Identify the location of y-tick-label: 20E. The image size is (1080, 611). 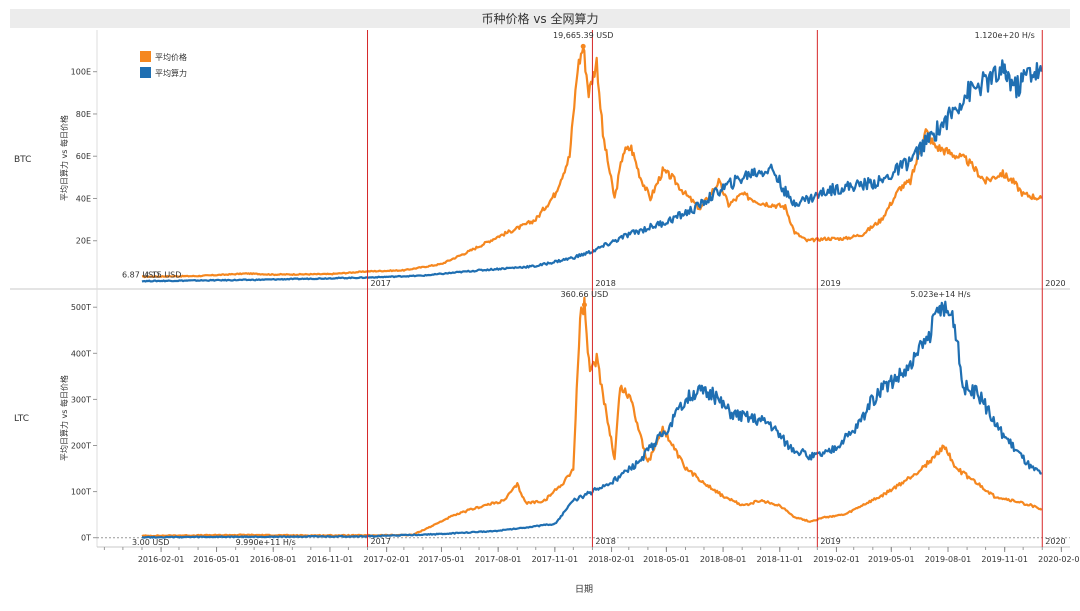
(83, 241).